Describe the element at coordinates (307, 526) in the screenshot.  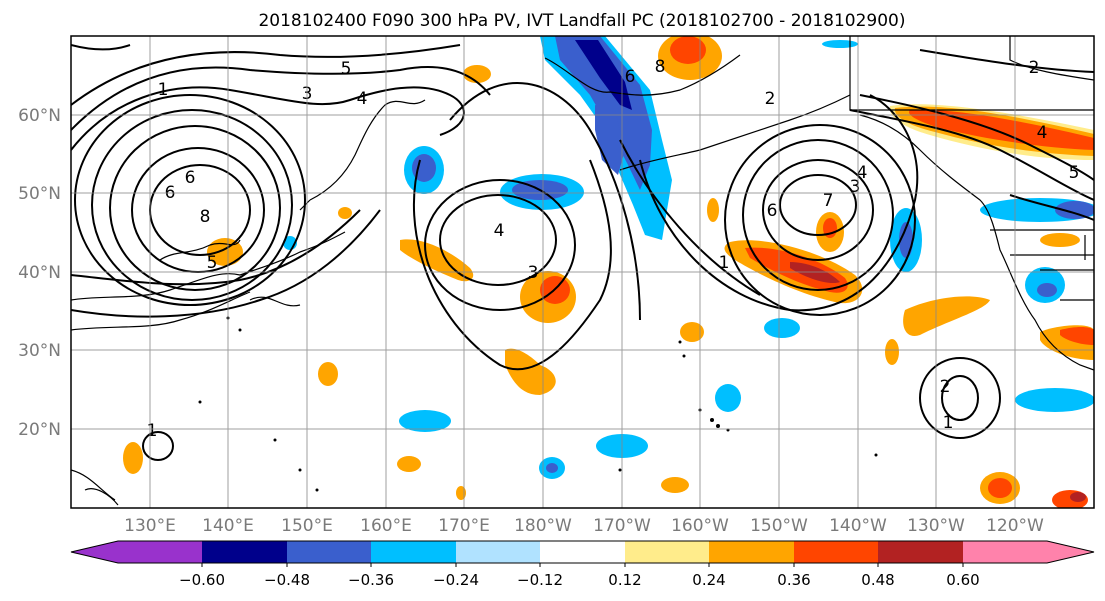
I see `lon-label: 150°E` at that location.